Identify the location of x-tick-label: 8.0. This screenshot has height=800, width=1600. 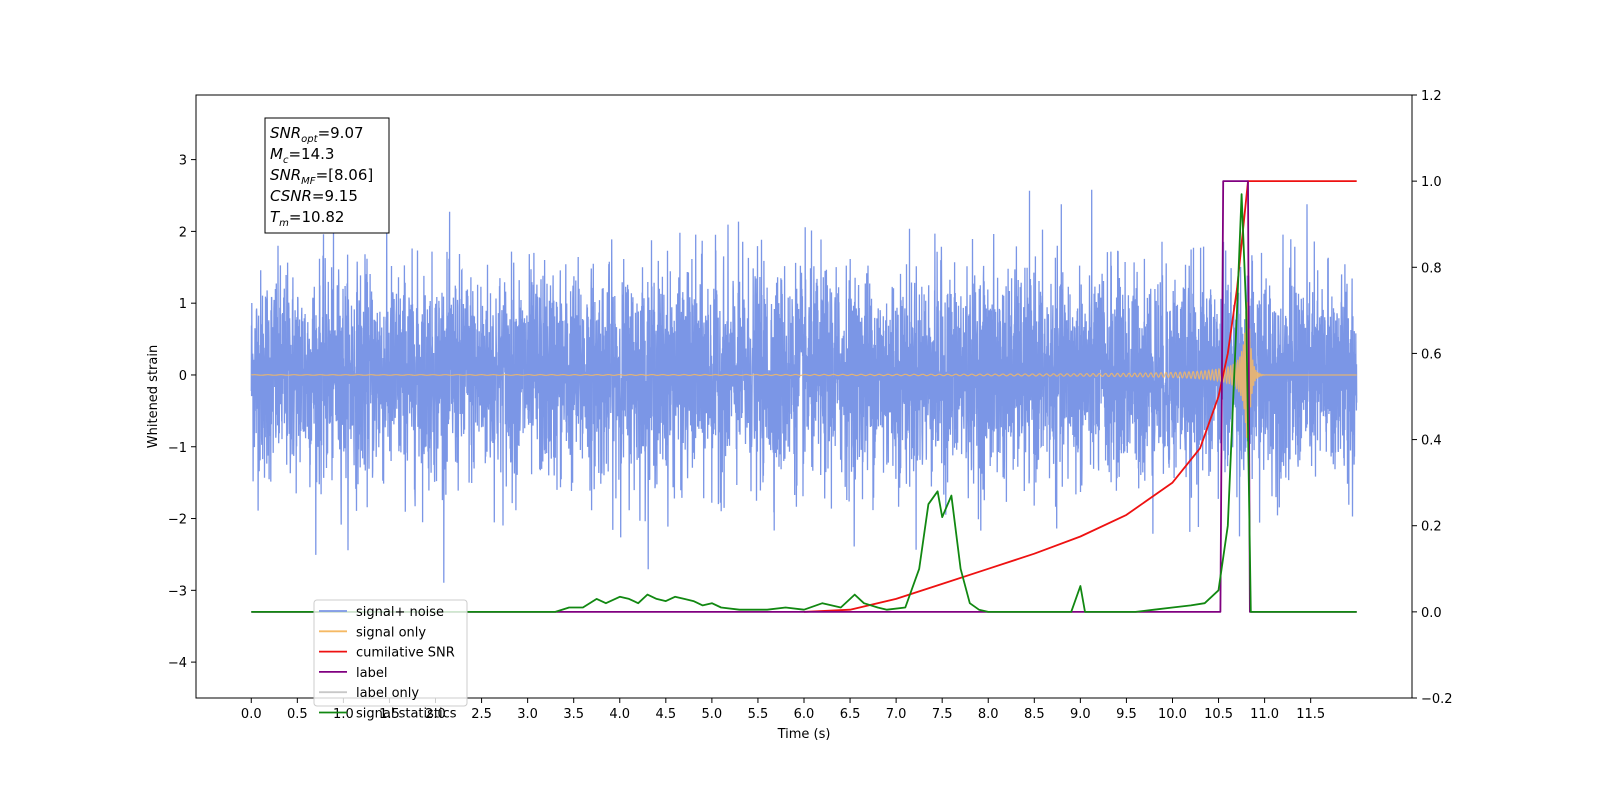
(988, 714).